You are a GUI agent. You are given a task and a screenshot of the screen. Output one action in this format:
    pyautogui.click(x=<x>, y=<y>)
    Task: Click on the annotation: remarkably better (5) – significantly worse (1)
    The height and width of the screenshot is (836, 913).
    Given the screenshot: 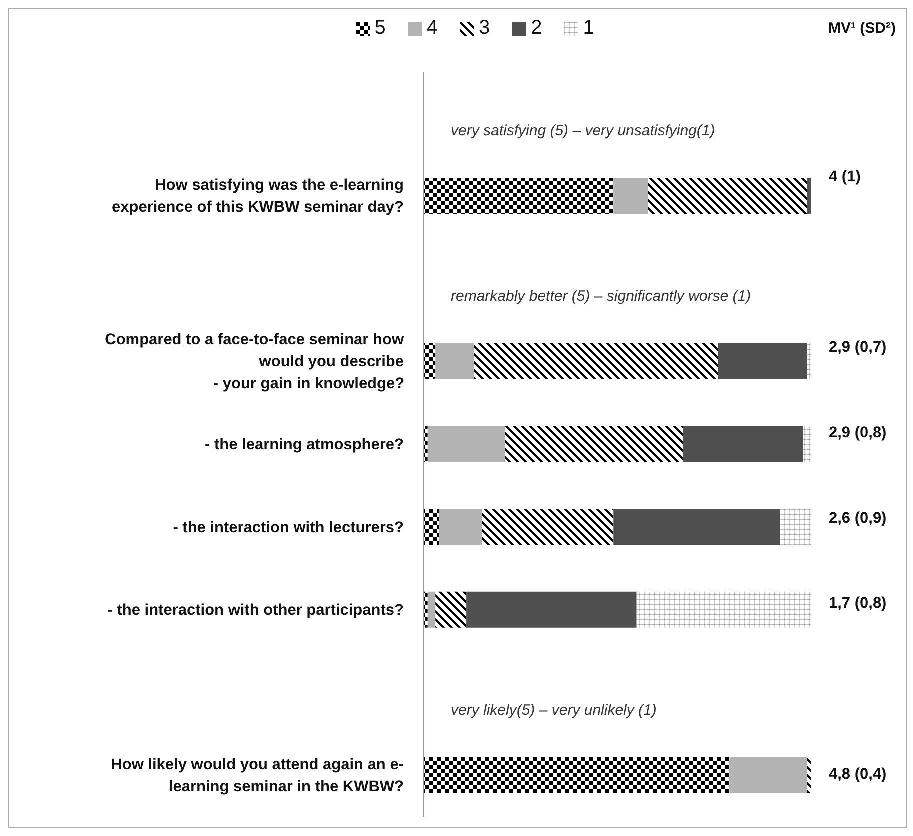 What is the action you would take?
    pyautogui.click(x=601, y=296)
    